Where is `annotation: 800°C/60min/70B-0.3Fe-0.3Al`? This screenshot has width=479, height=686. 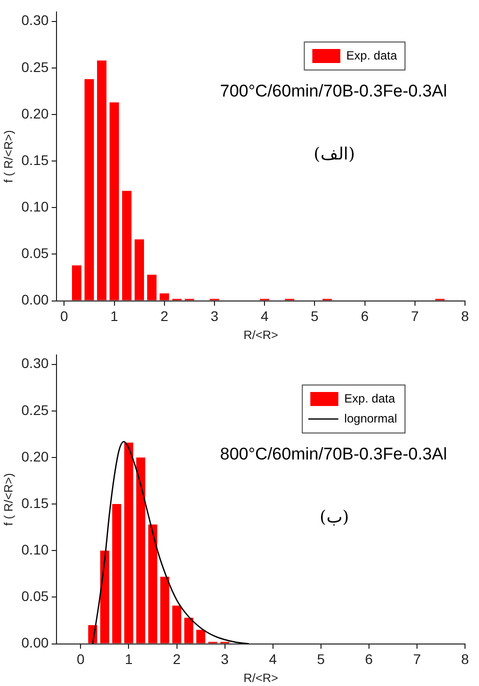 annotation: 800°C/60min/70B-0.3Fe-0.3Al is located at coordinates (333, 454).